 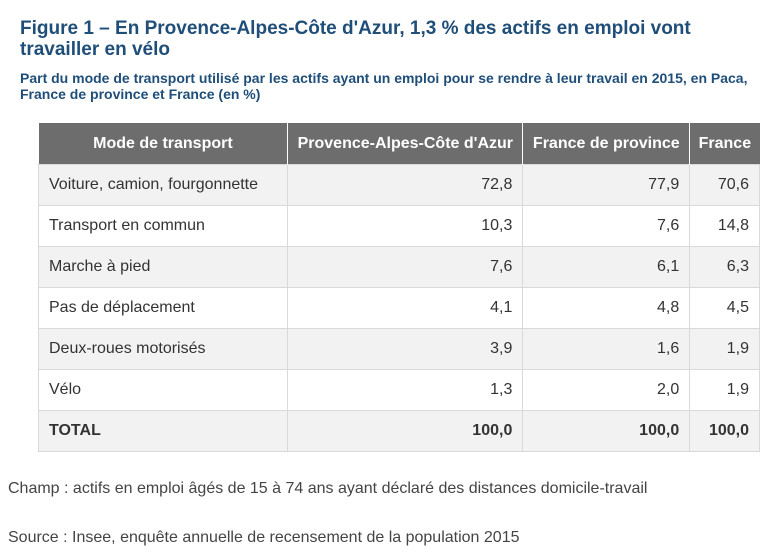 What do you see at coordinates (405, 185) in the screenshot?
I see `cell-paca: 72,8` at bounding box center [405, 185].